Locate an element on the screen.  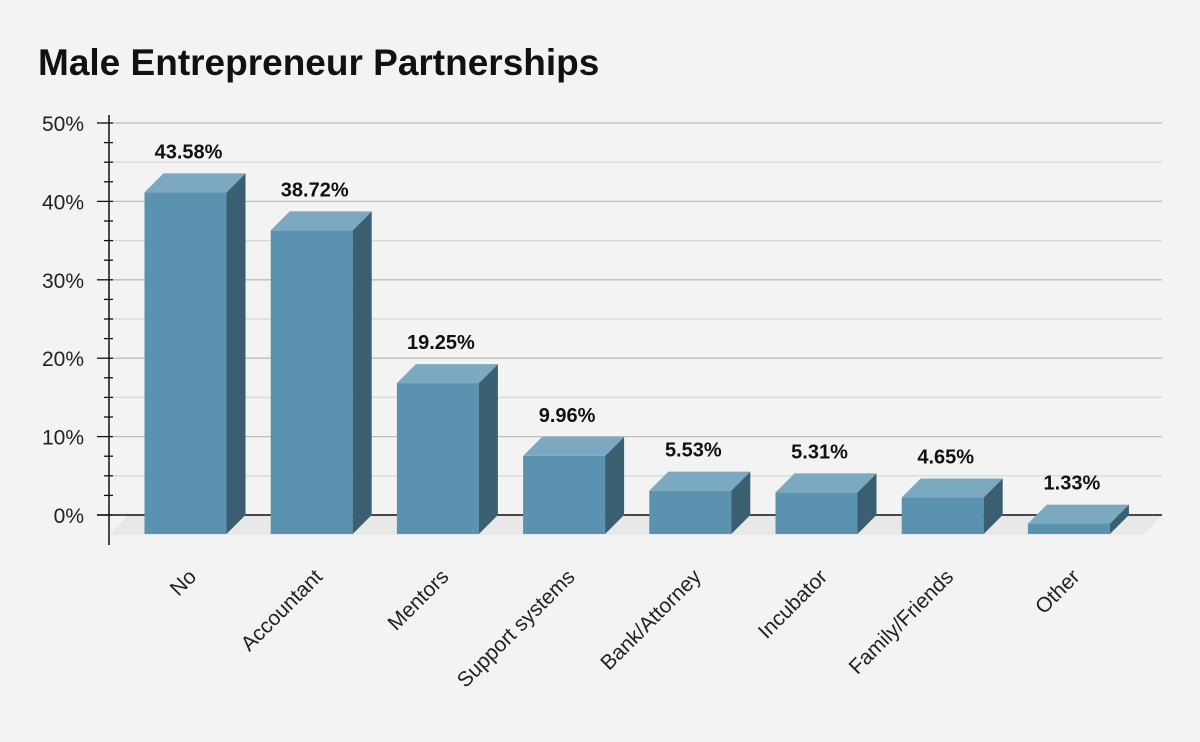
x-category-label: Accountant is located at coordinates (282, 610).